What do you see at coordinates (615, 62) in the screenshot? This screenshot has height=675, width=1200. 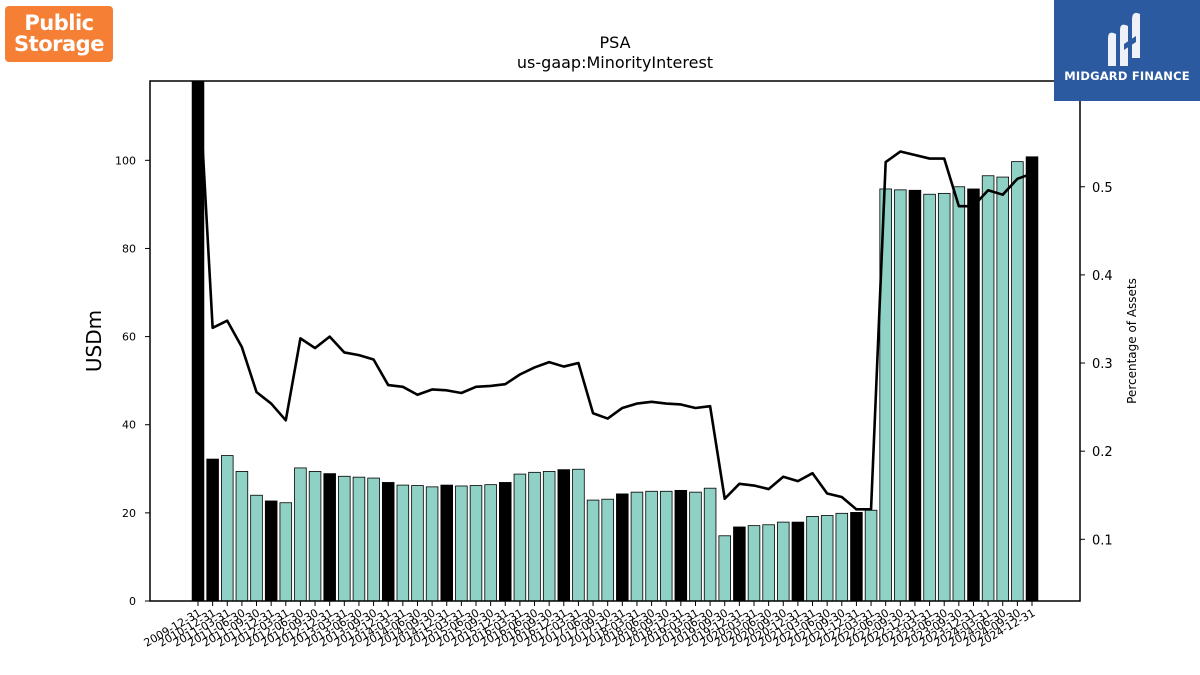 I see `chart-subtitle: us-gaap:MinorityInterest` at bounding box center [615, 62].